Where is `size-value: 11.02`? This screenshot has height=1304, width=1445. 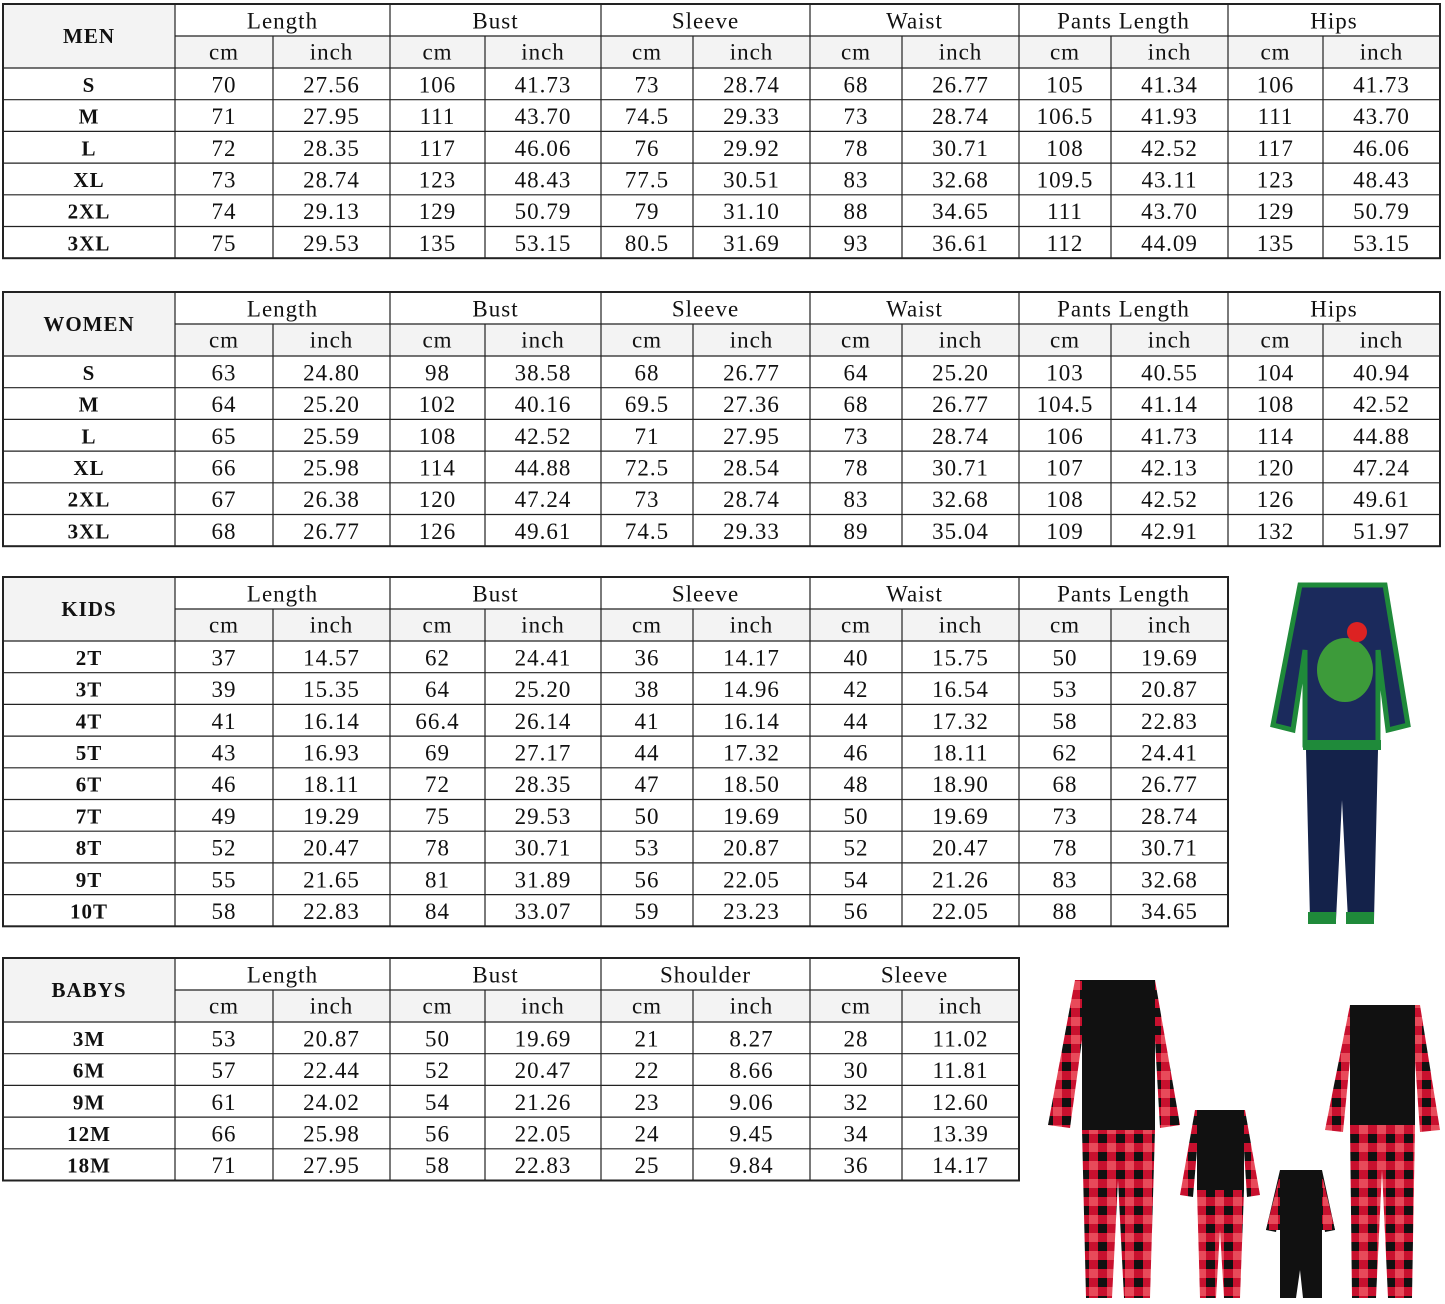
size-value: 11.02 is located at coordinates (961, 1038).